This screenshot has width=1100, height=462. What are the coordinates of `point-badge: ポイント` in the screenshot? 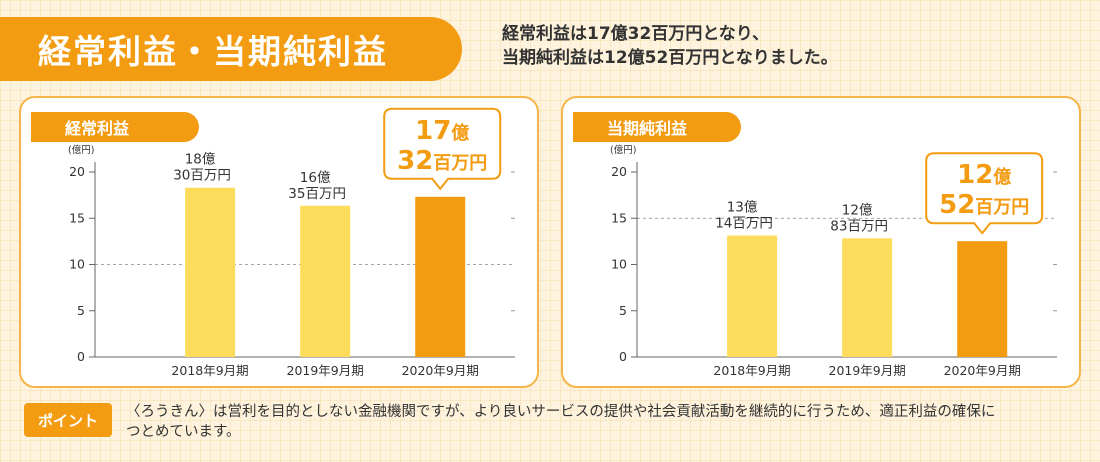 It's located at (68, 420).